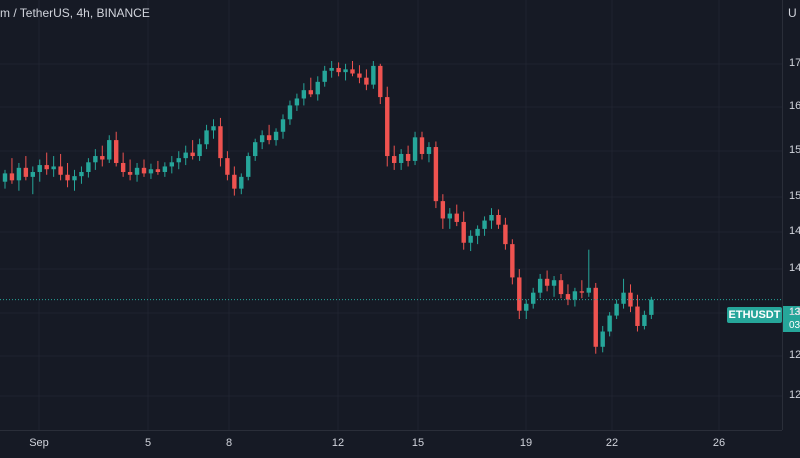 The height and width of the screenshot is (458, 800). I want to click on ticker-label: ETHUSDT, so click(754, 315).